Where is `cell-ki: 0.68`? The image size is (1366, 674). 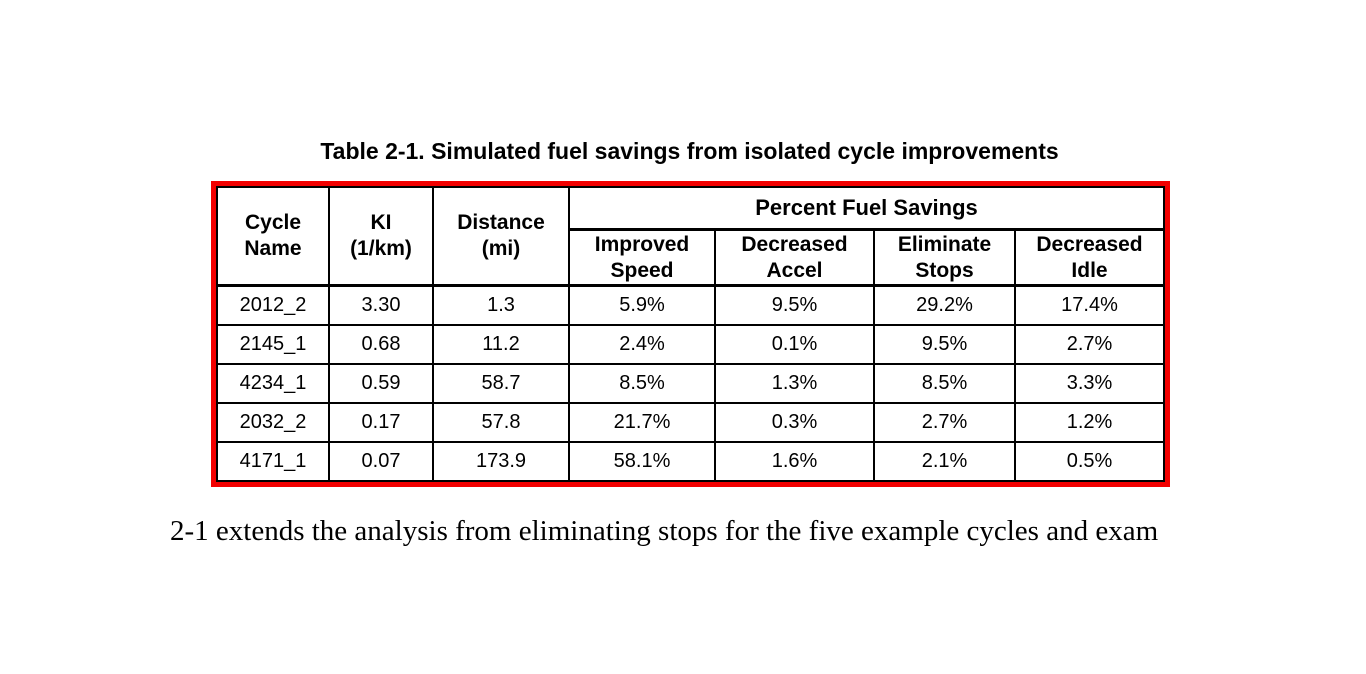
cell-ki: 0.68 is located at coordinates (381, 344).